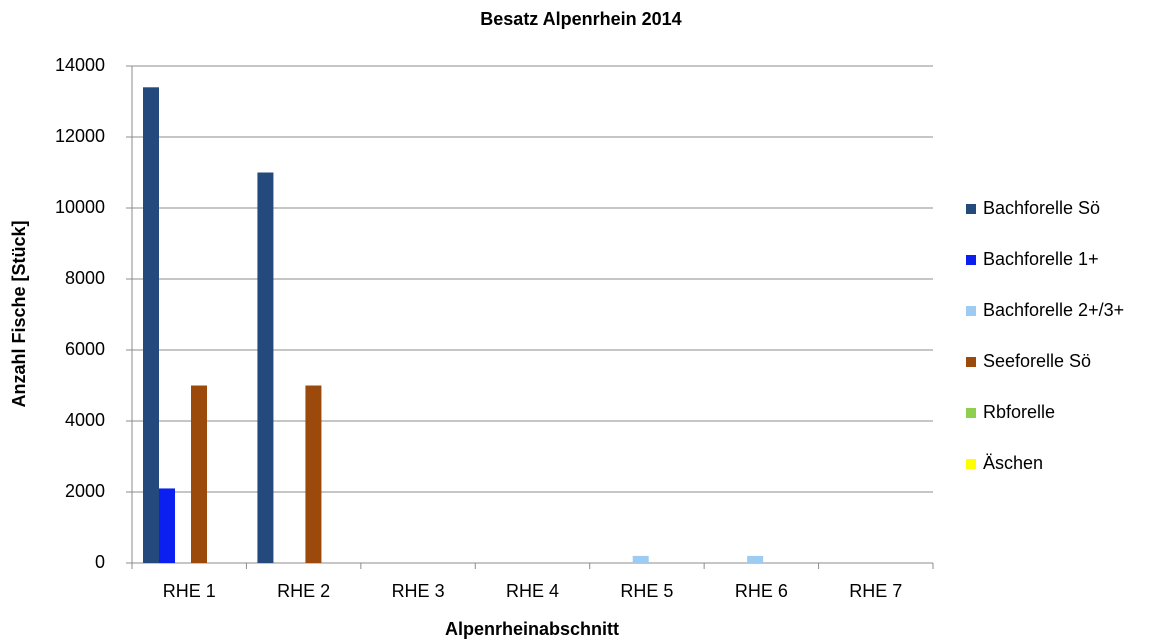 This screenshot has height=642, width=1161. I want to click on y-tick-label: 8000, so click(85, 278).